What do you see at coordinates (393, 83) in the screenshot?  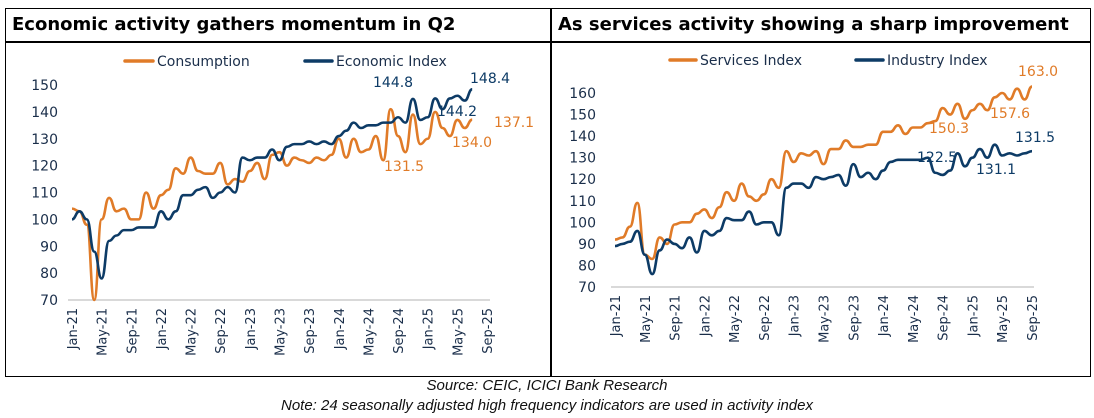 I see `data-label: 144.8` at bounding box center [393, 83].